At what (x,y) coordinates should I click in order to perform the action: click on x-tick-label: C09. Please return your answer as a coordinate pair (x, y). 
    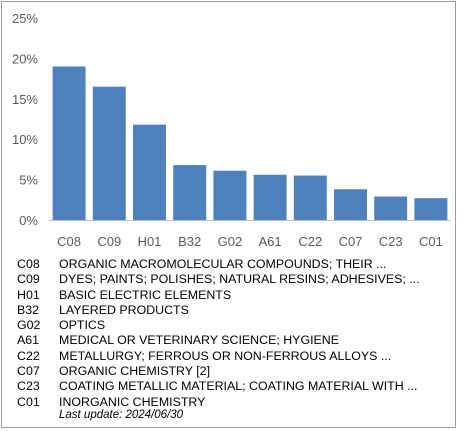
    Looking at the image, I should click on (109, 241).